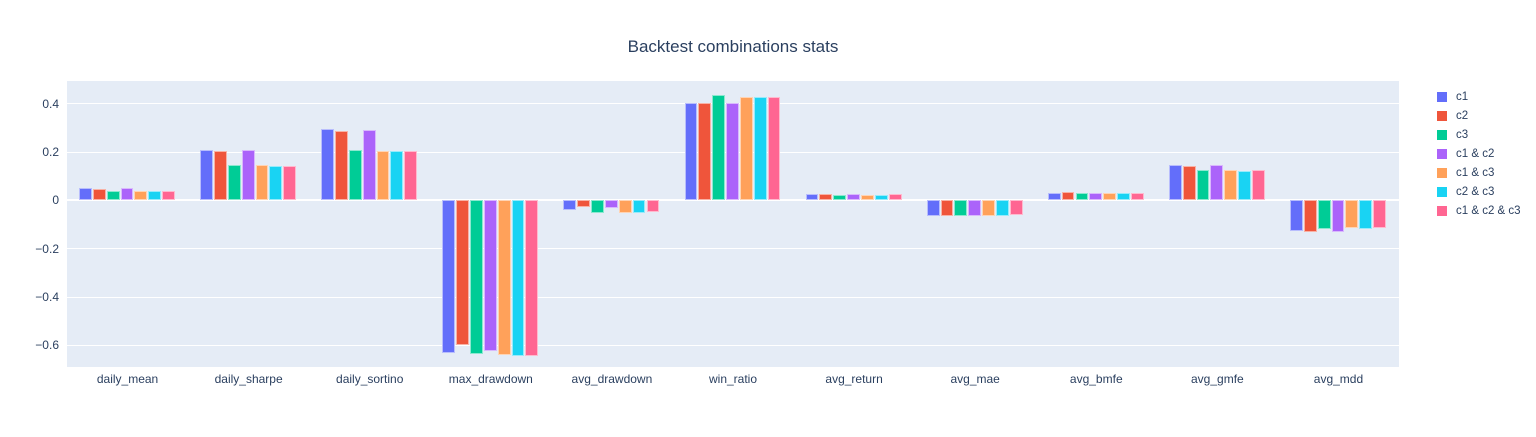 The height and width of the screenshot is (437, 1536). I want to click on bar-c1-c3-avg_drawdown, so click(625, 206).